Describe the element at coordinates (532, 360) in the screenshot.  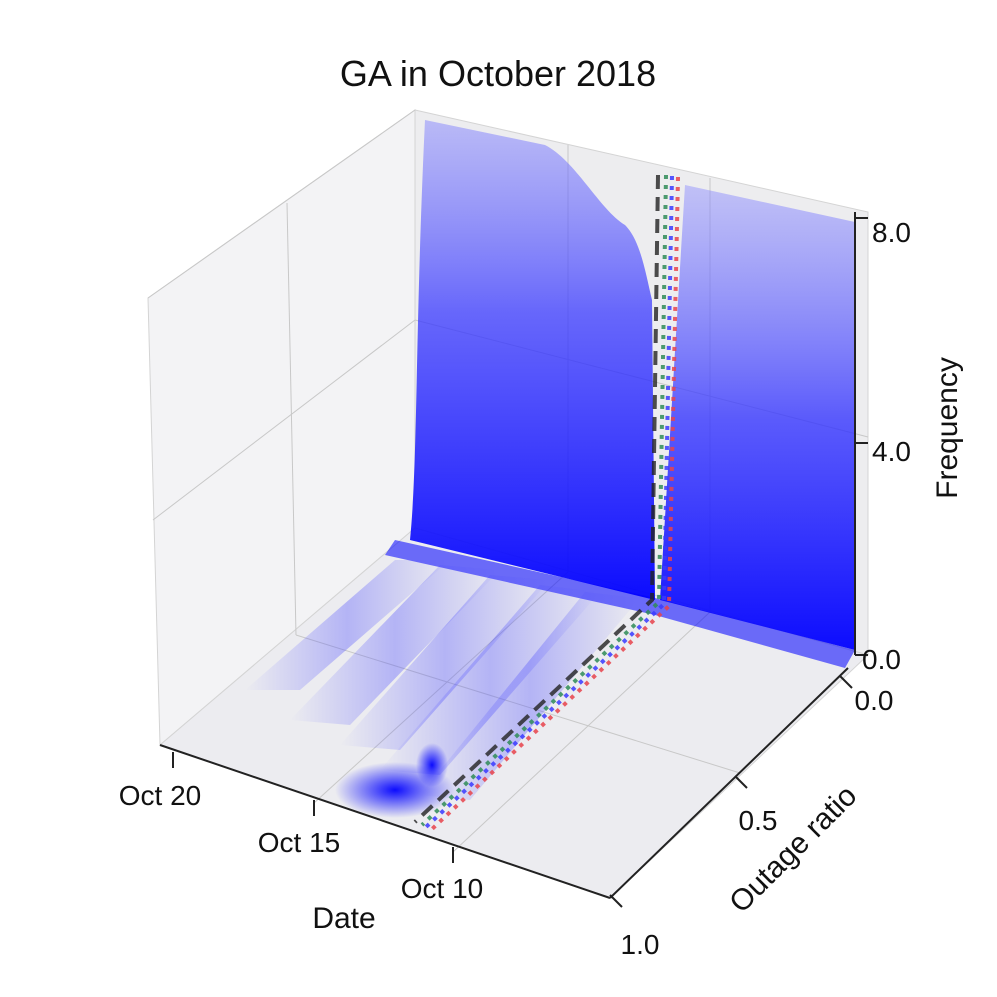
I see `surface-left-sheet` at that location.